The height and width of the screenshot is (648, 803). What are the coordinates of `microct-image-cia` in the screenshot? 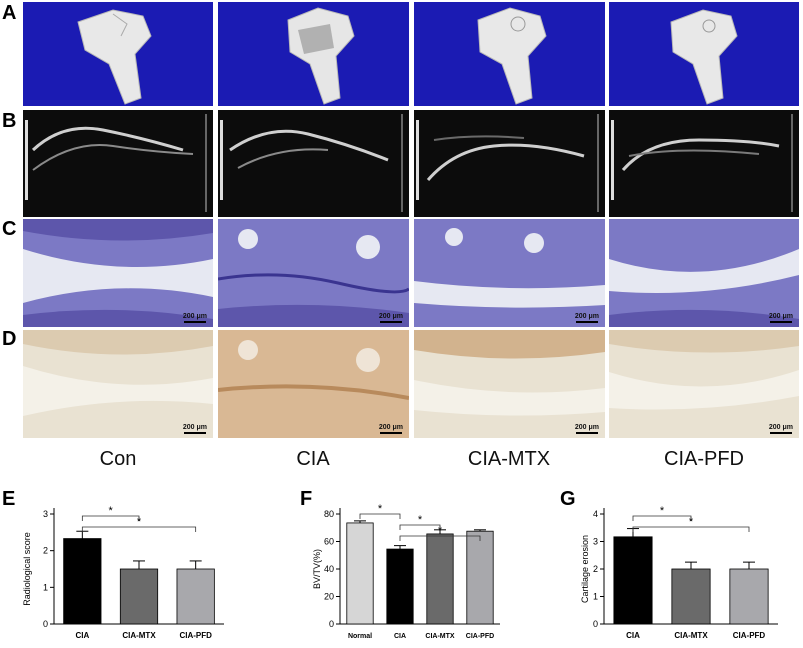 It's located at (313, 54).